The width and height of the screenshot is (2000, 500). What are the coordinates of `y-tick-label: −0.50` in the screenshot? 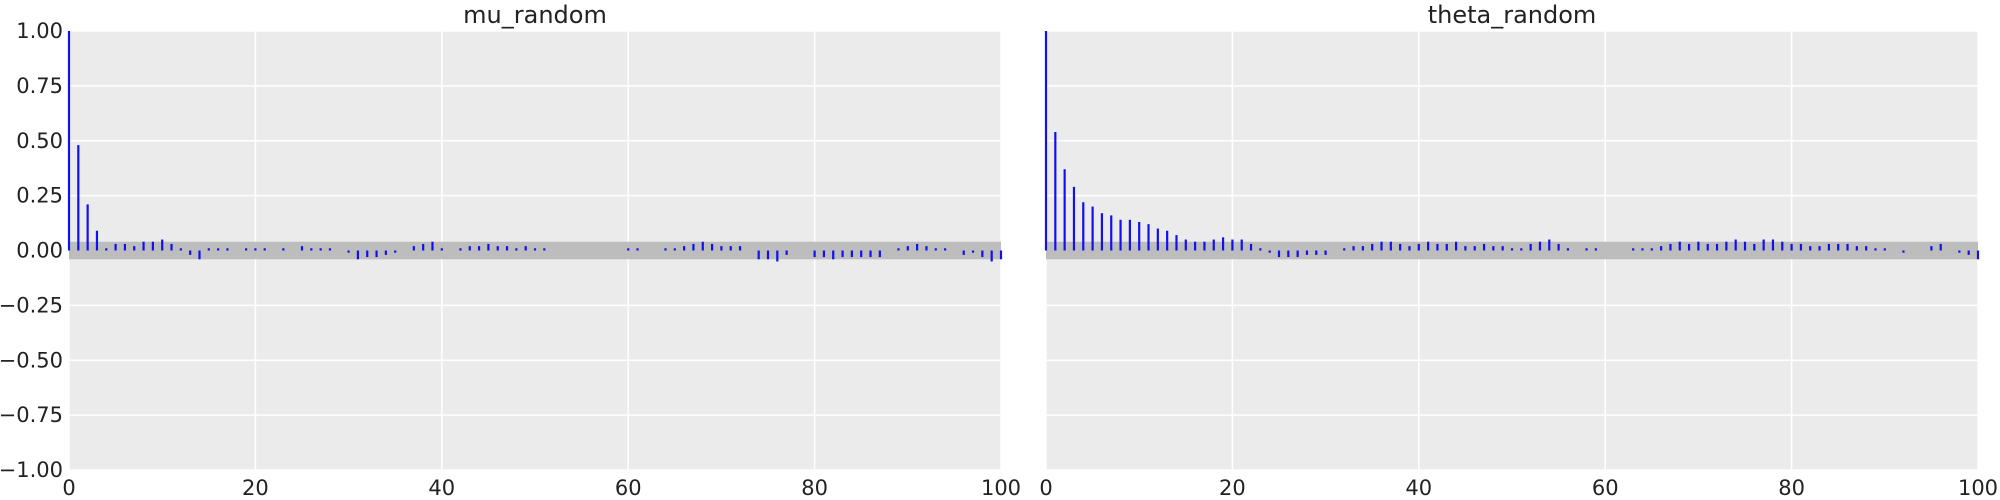 It's located at (31, 360).